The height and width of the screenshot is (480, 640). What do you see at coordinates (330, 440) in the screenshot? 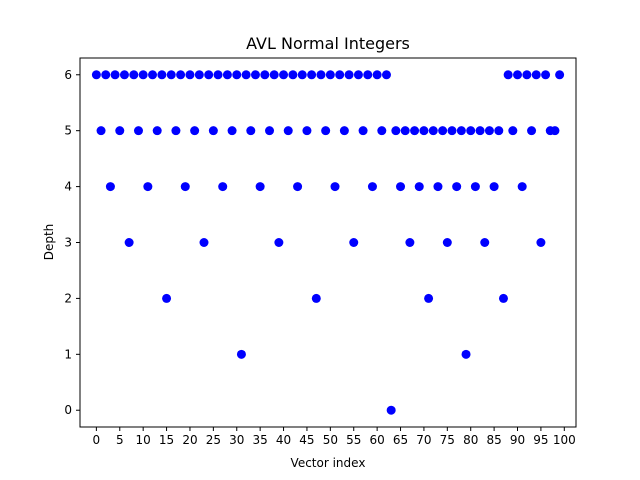
I see `x-tick-label: 50` at bounding box center [330, 440].